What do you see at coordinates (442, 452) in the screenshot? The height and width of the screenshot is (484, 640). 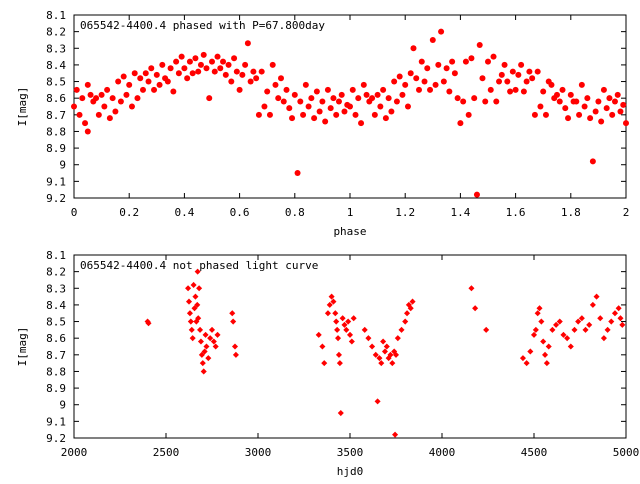 I see `x-tick-label: 4000` at bounding box center [442, 452].